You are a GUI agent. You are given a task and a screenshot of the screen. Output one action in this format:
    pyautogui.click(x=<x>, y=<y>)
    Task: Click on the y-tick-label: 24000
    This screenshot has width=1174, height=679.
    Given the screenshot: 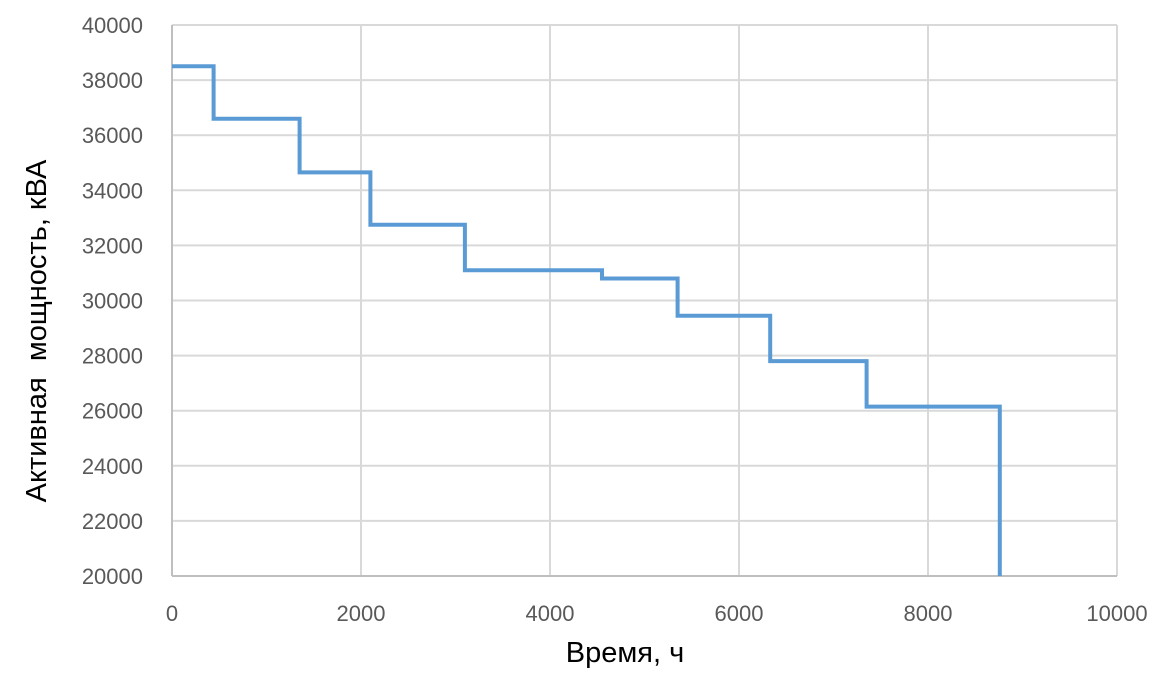 What is the action you would take?
    pyautogui.click(x=112, y=466)
    